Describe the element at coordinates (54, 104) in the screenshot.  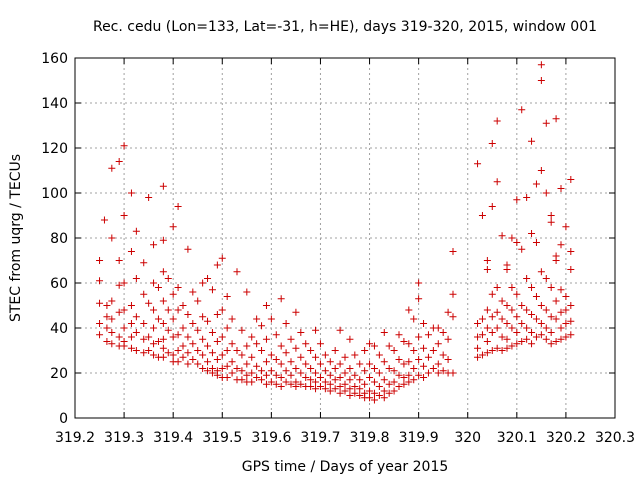
I see `y-tick-label: 140` at that location.